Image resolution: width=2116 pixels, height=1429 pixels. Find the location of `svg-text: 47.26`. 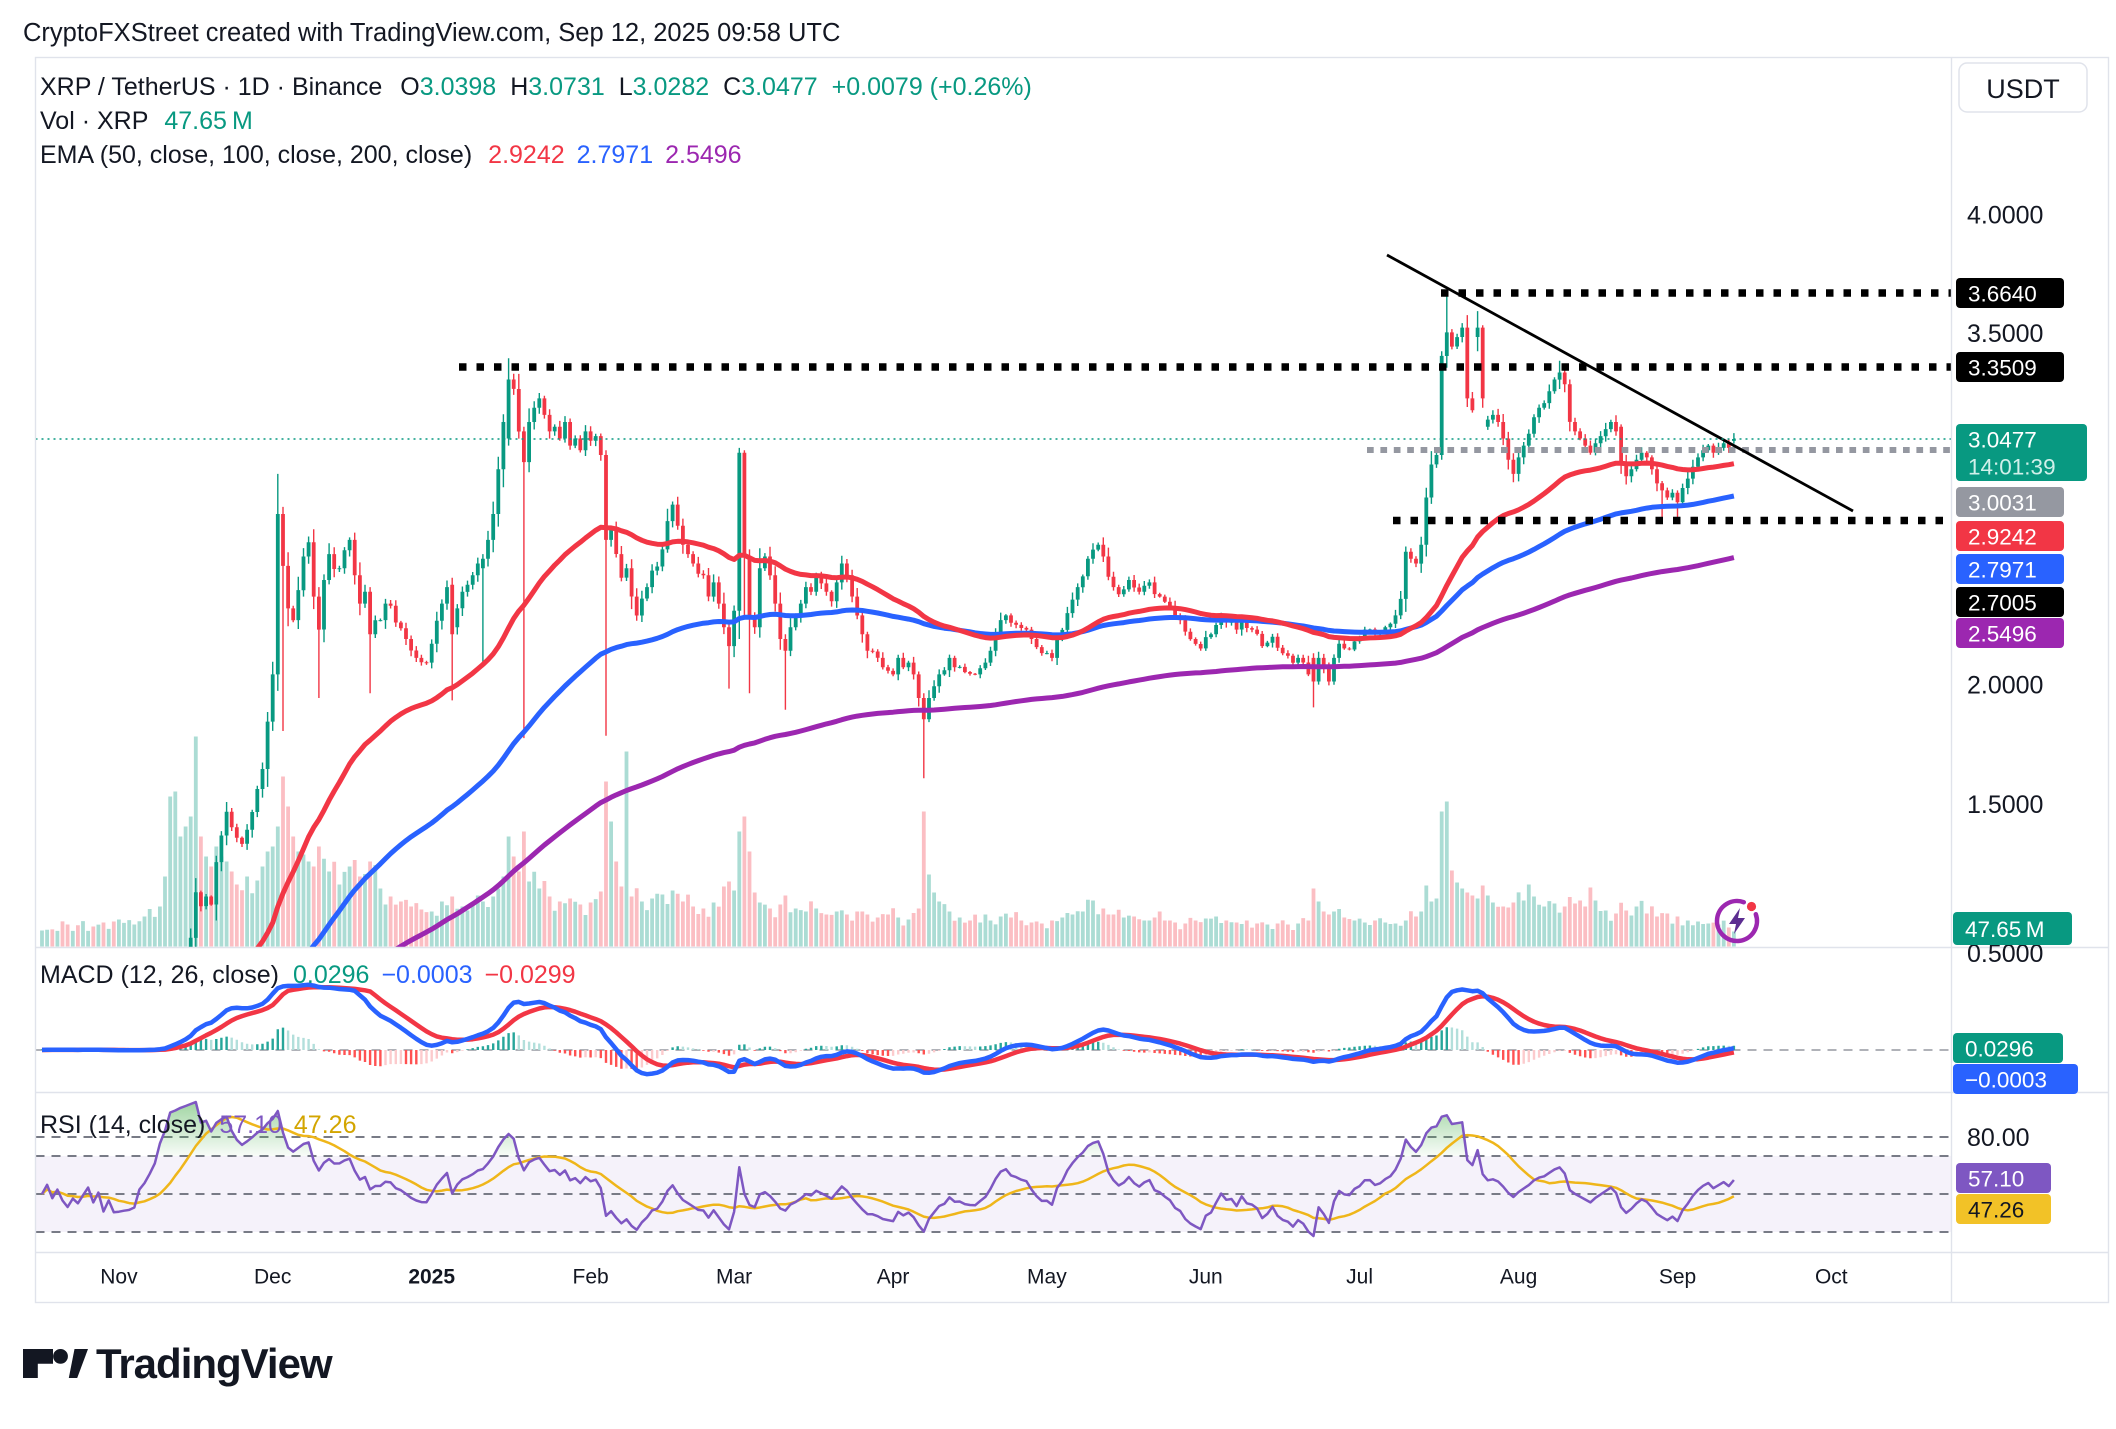

svg-text: 47.26 is located at coordinates (1996, 1210).